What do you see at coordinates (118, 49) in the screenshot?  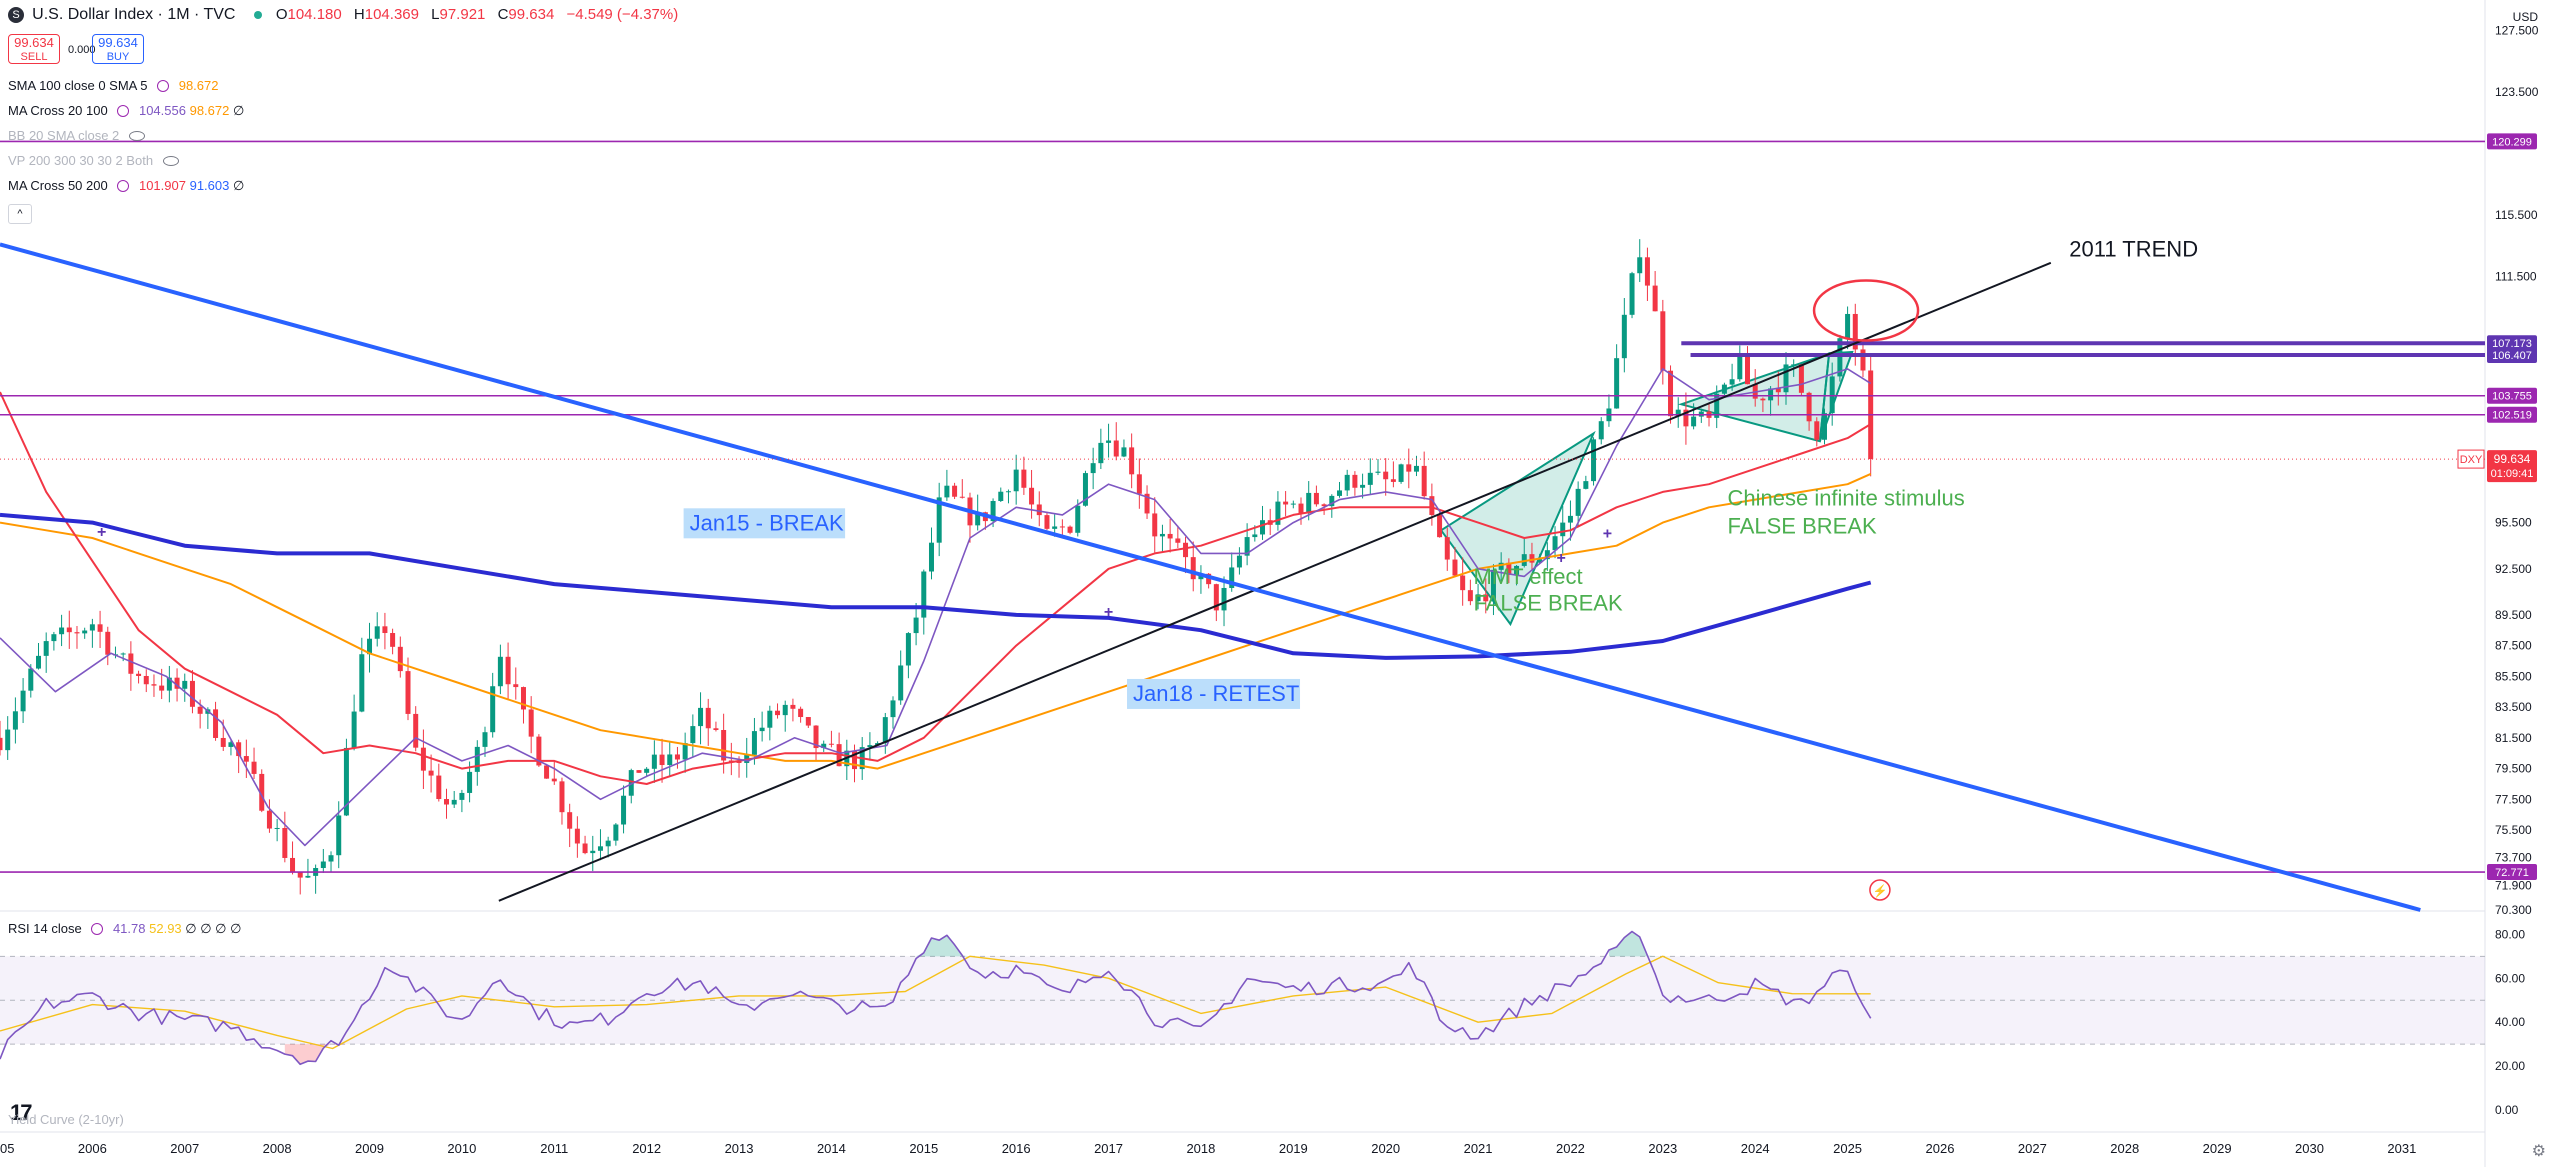 I see `buy-button: 99.634 BUY` at bounding box center [118, 49].